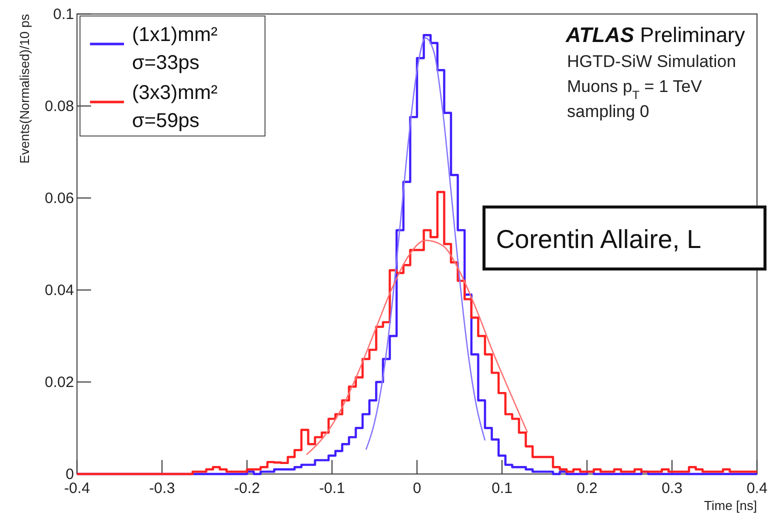 Image resolution: width=771 pixels, height=515 pixels. I want to click on y-axis-title: Events(Normalised)/10 ps, so click(24, 89).